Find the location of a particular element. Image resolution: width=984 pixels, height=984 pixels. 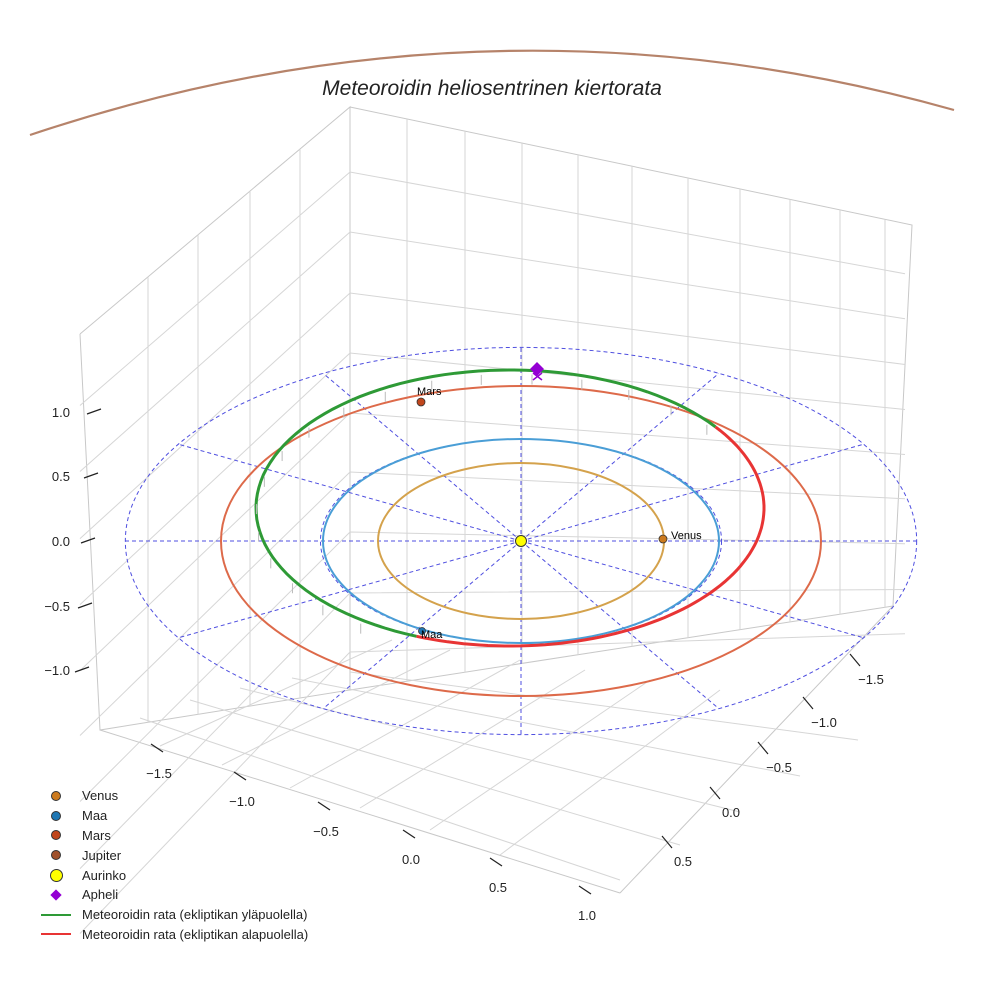

legend-label: Aurinko is located at coordinates (104, 875).